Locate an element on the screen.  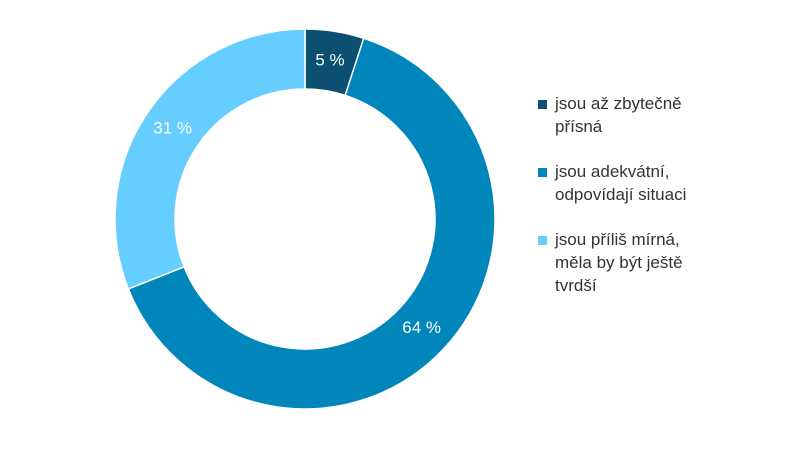
legend-item: jsou adekvátní, odpovídají situaci is located at coordinates (628, 183).